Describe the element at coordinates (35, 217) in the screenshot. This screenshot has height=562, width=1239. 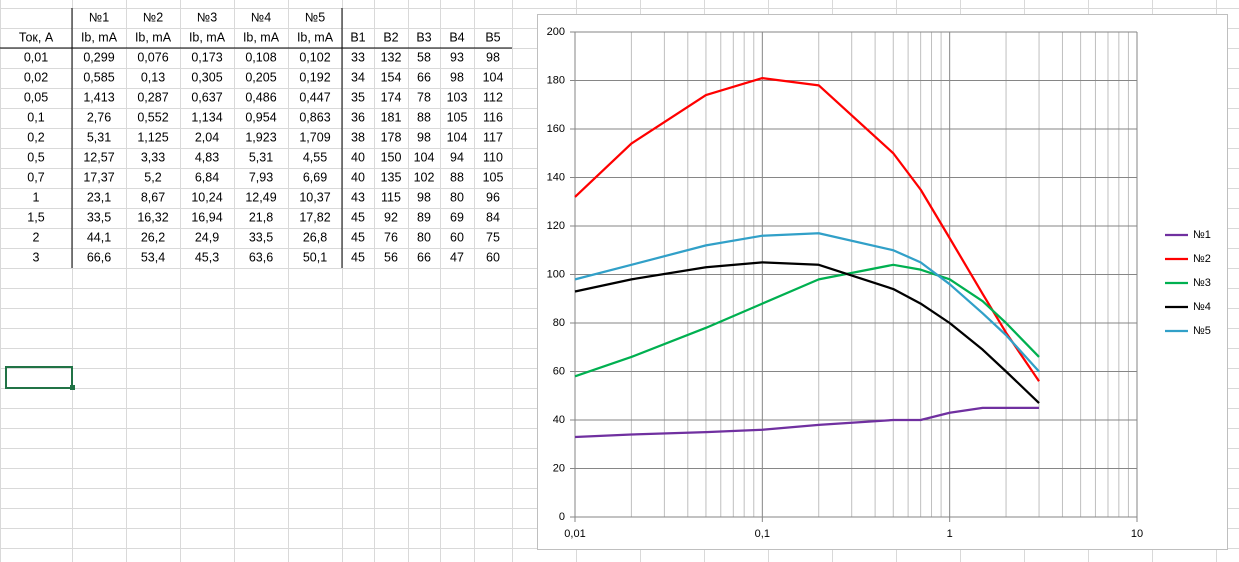
I see `cell: 1,5` at that location.